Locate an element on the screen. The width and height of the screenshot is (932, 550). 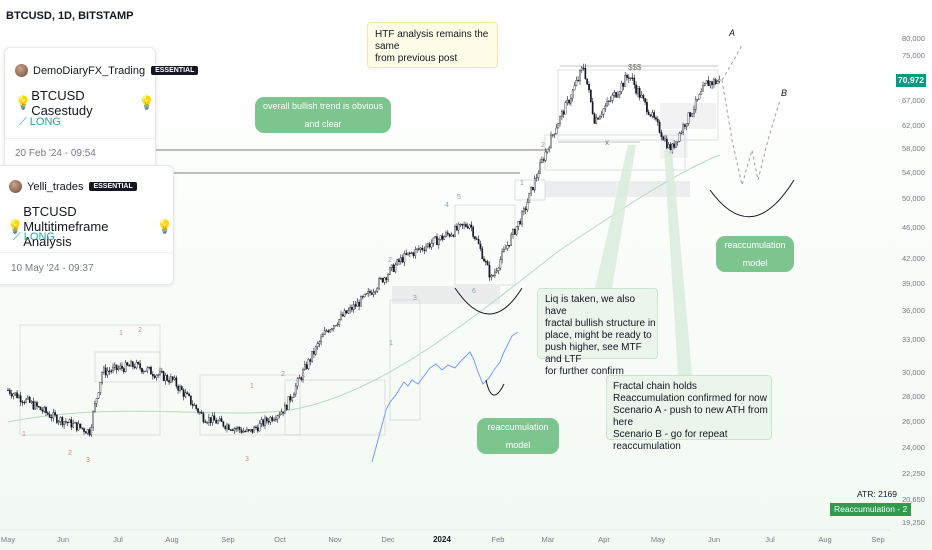
wave-number: 6 is located at coordinates (474, 291).